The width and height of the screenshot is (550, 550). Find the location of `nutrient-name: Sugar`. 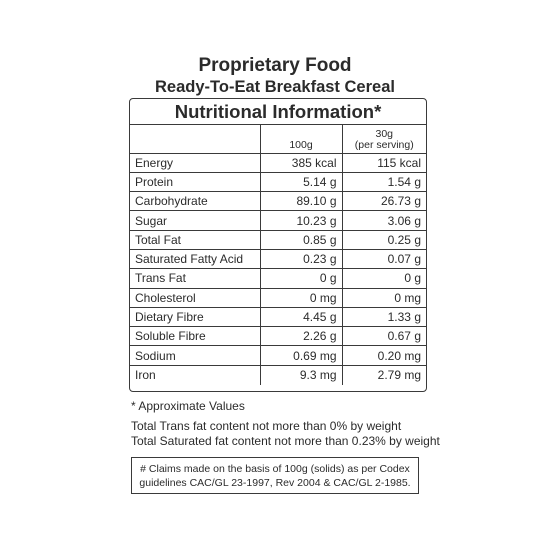

nutrient-name: Sugar is located at coordinates (195, 220).